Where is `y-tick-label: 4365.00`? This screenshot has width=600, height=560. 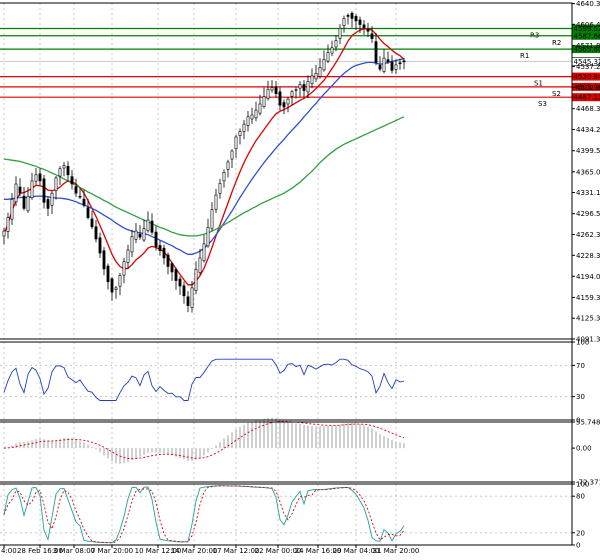 y-tick-label: 4365.00 is located at coordinates (588, 172).